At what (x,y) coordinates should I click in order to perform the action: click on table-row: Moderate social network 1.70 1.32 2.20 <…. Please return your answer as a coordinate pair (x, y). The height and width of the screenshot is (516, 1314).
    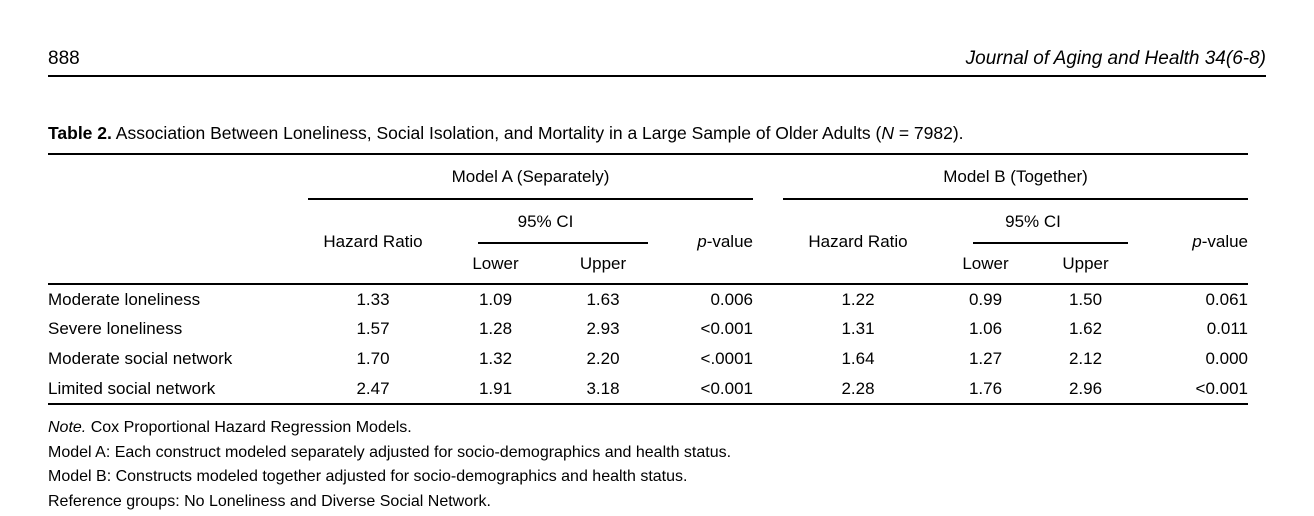
    Looking at the image, I should click on (648, 359).